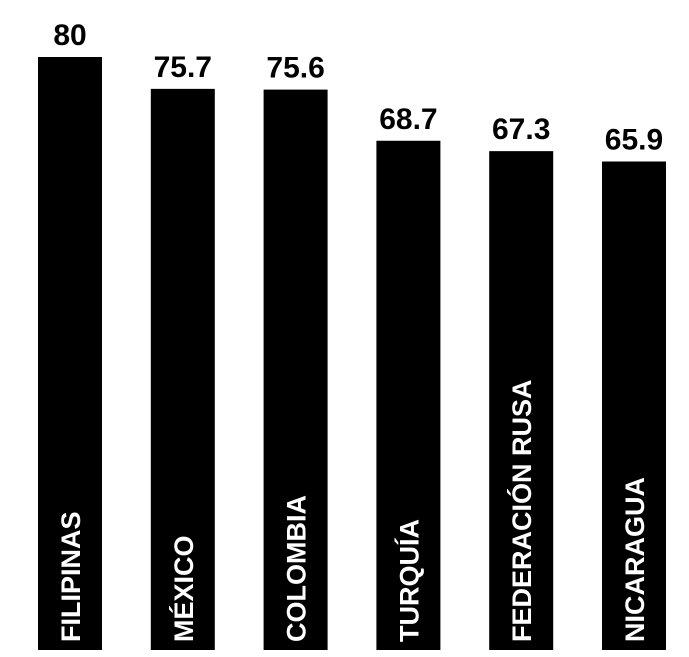  What do you see at coordinates (408, 580) in the screenshot?
I see `category-label: TURQUÍA` at bounding box center [408, 580].